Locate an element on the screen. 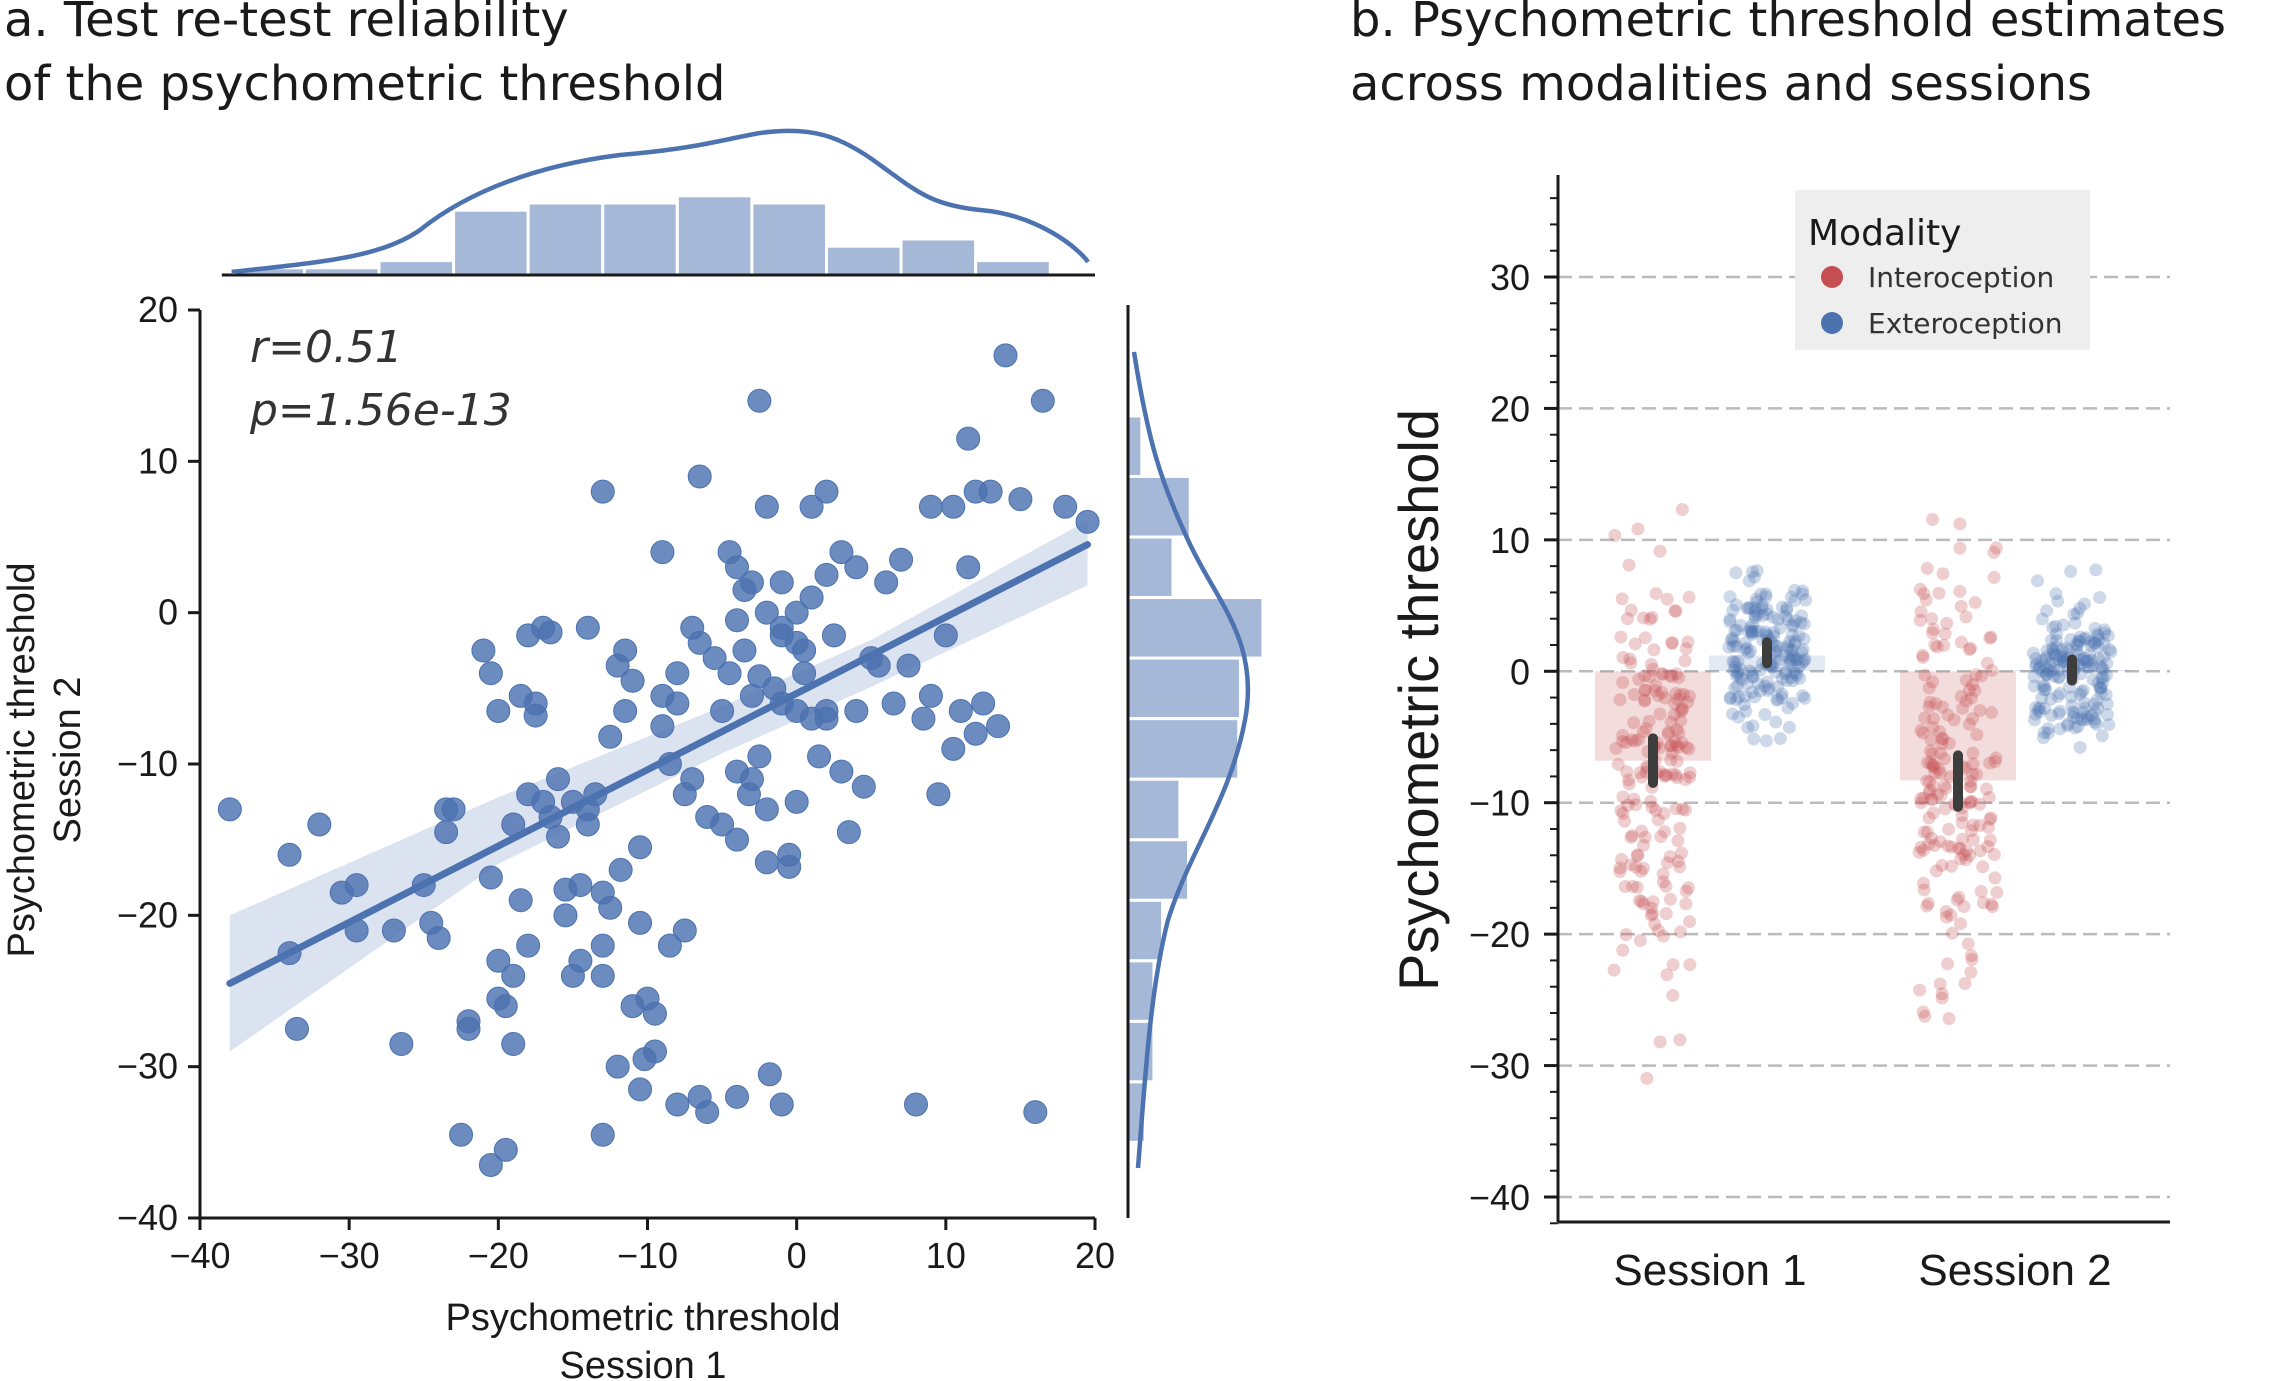  panel-a-title-line2: of the psychometric threshold is located at coordinates (365, 84).